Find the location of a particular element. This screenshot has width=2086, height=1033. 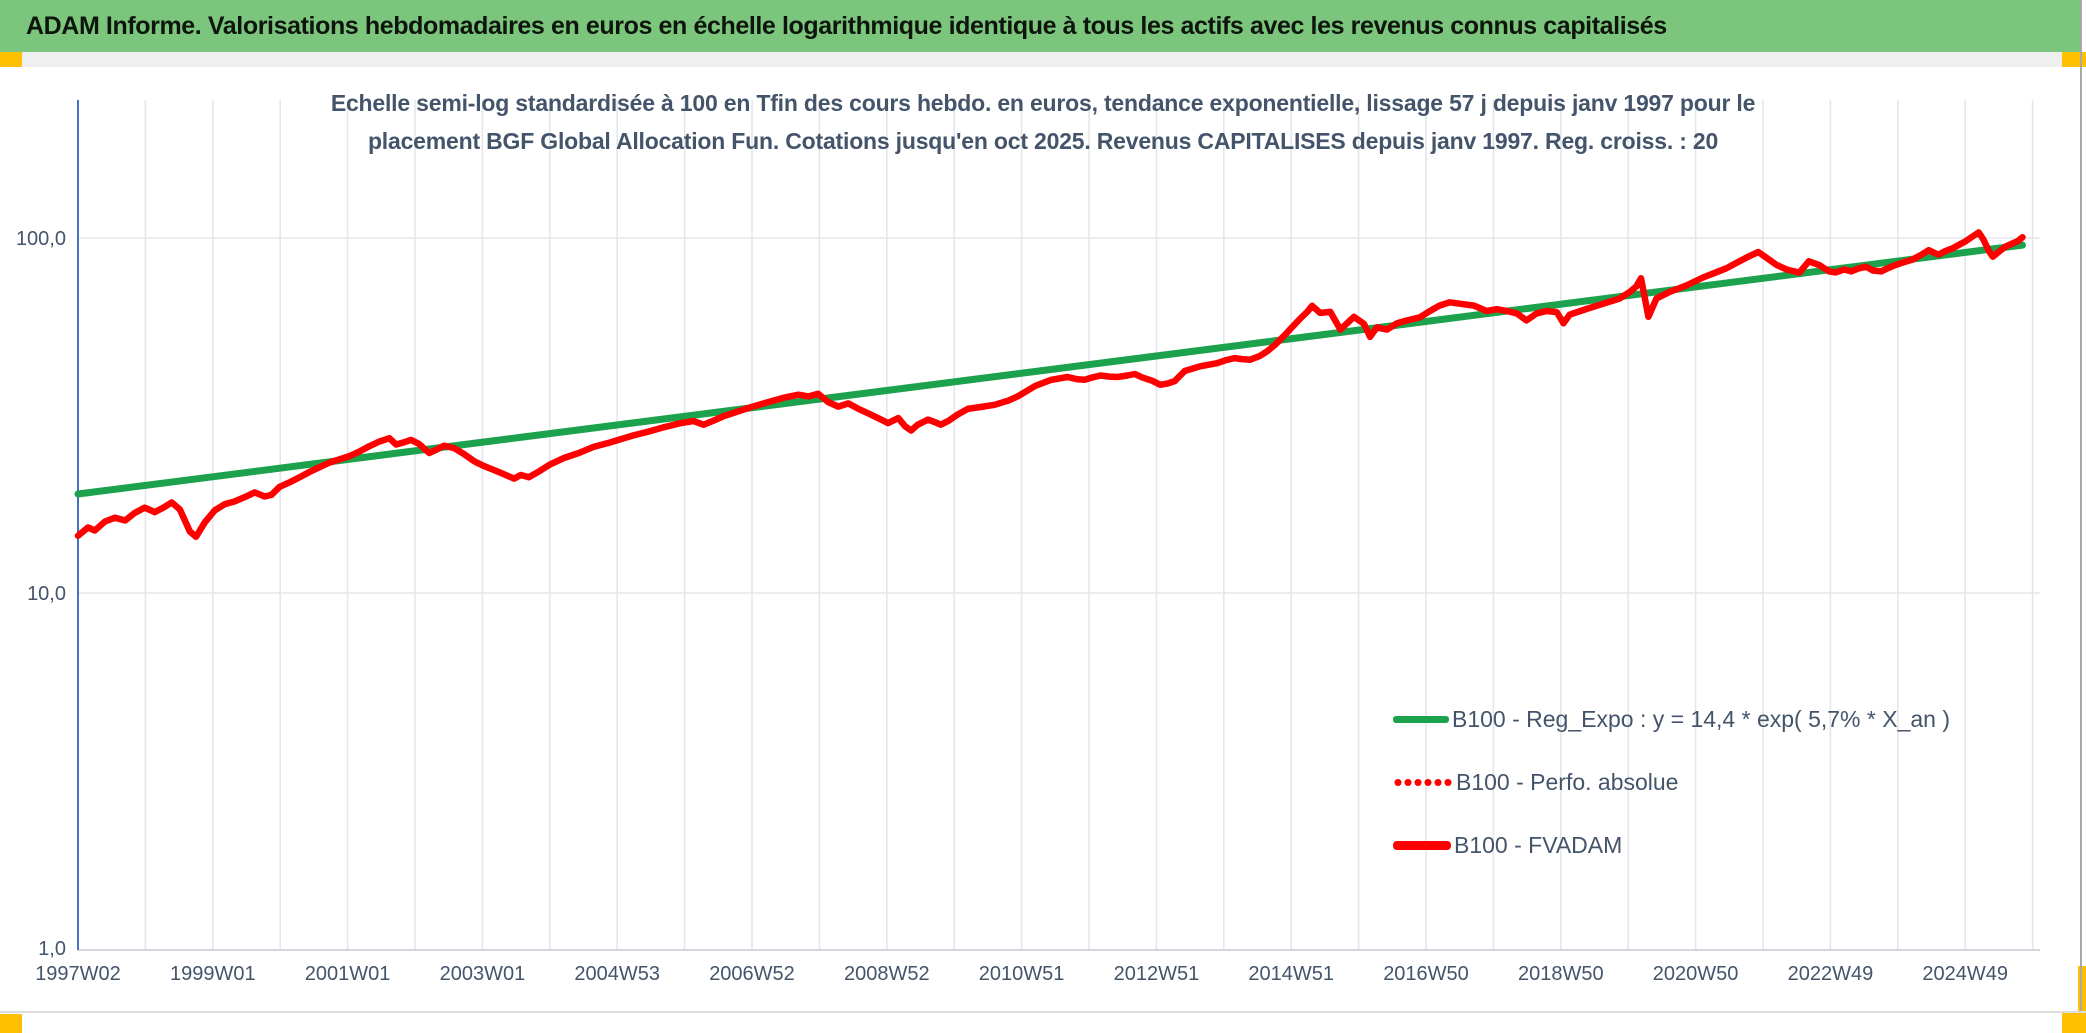

svg-text: 2006W52 is located at coordinates (752, 974).